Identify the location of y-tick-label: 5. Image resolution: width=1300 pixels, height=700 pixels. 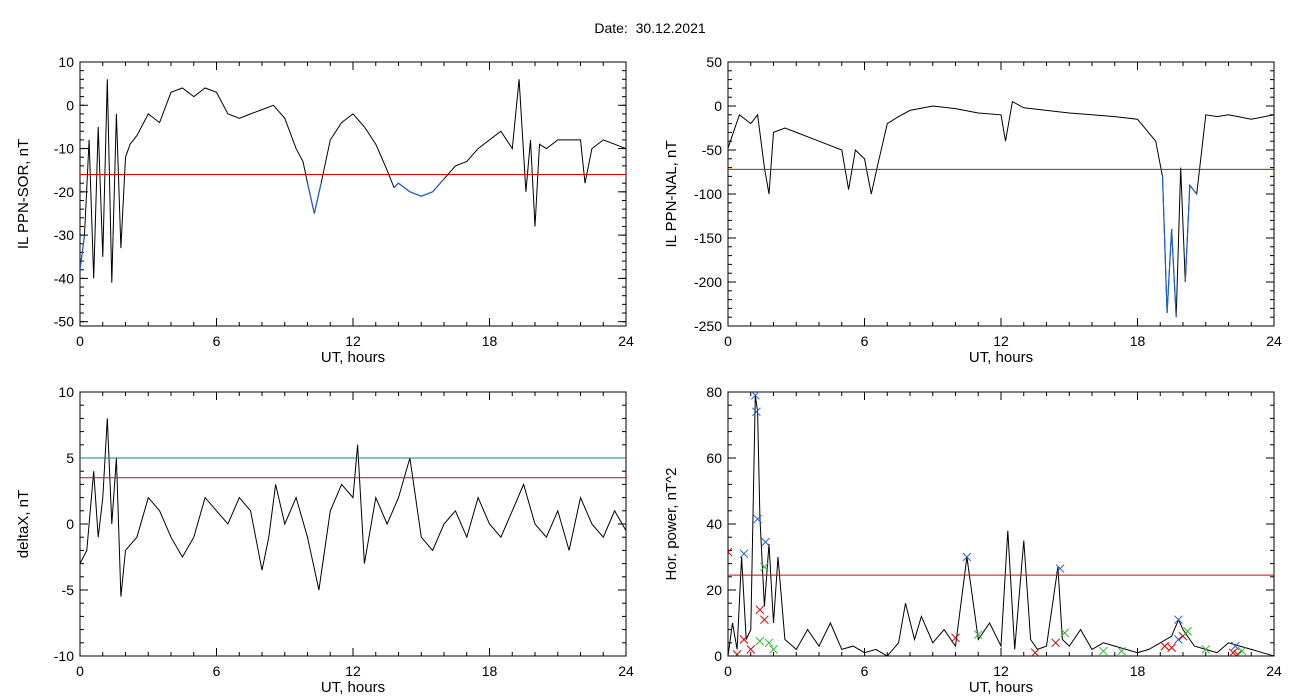
(70, 458).